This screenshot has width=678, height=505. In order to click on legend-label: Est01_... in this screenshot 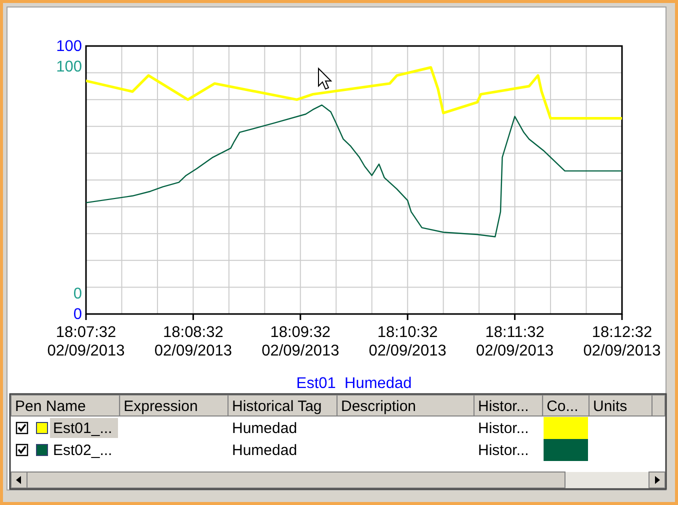, I will do `click(82, 428)`.